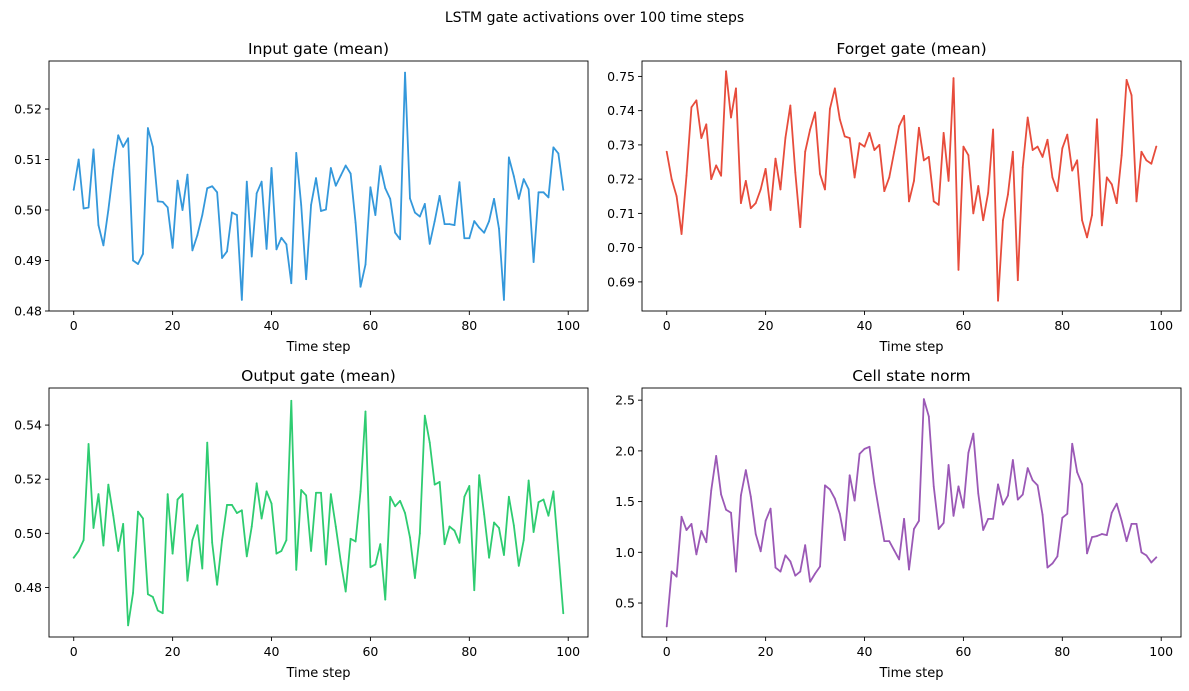 The width and height of the screenshot is (1189, 691). I want to click on x-tick-label: 40, so click(865, 651).